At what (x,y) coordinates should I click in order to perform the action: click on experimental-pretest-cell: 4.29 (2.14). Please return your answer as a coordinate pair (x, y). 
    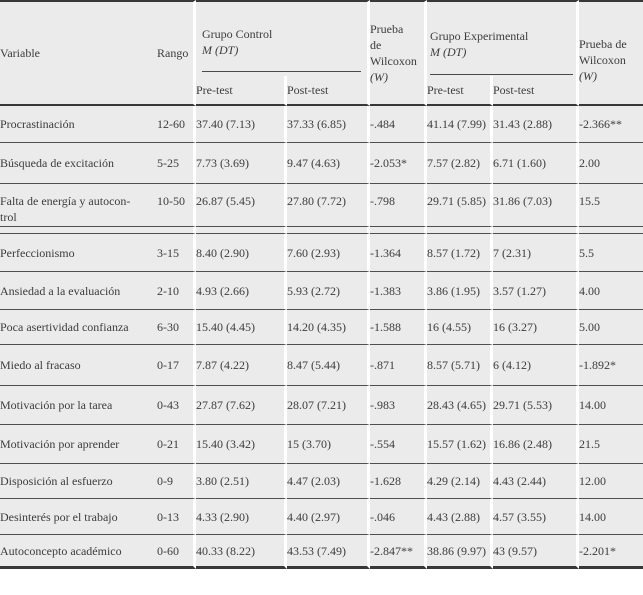
    Looking at the image, I should click on (460, 481).